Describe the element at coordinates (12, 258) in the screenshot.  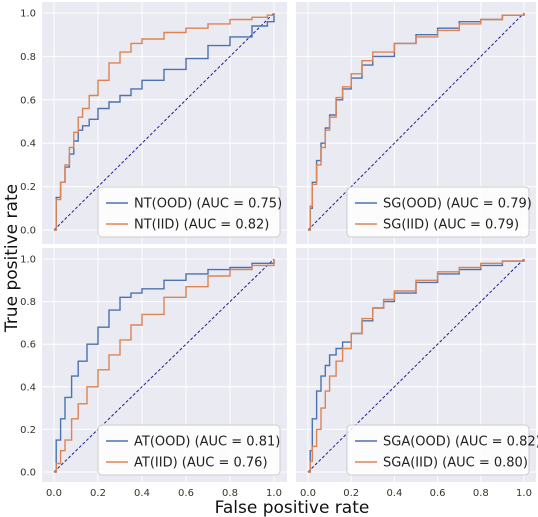
I see `y-axis-title: True positive rate` at that location.